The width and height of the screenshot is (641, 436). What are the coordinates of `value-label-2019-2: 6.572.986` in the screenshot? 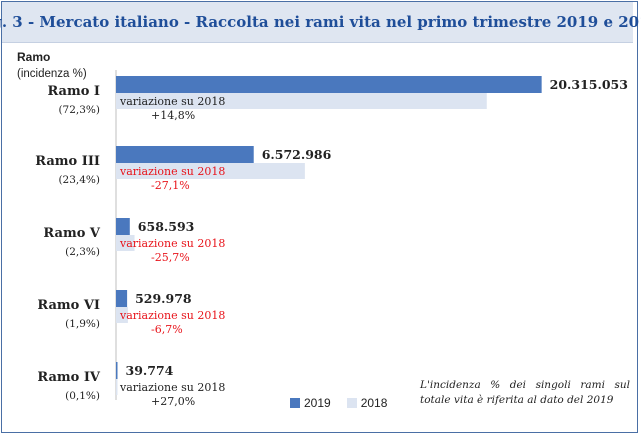 It's located at (297, 154).